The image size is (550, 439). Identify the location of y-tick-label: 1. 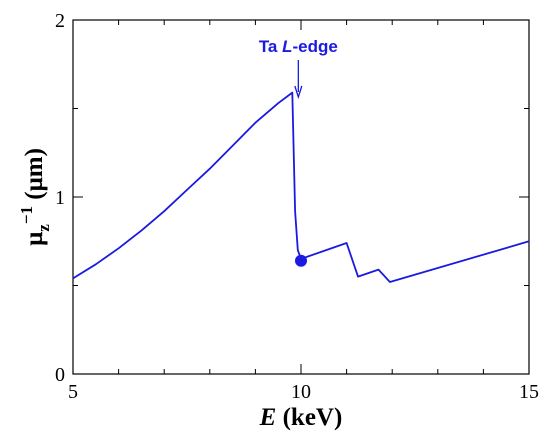
(60, 198).